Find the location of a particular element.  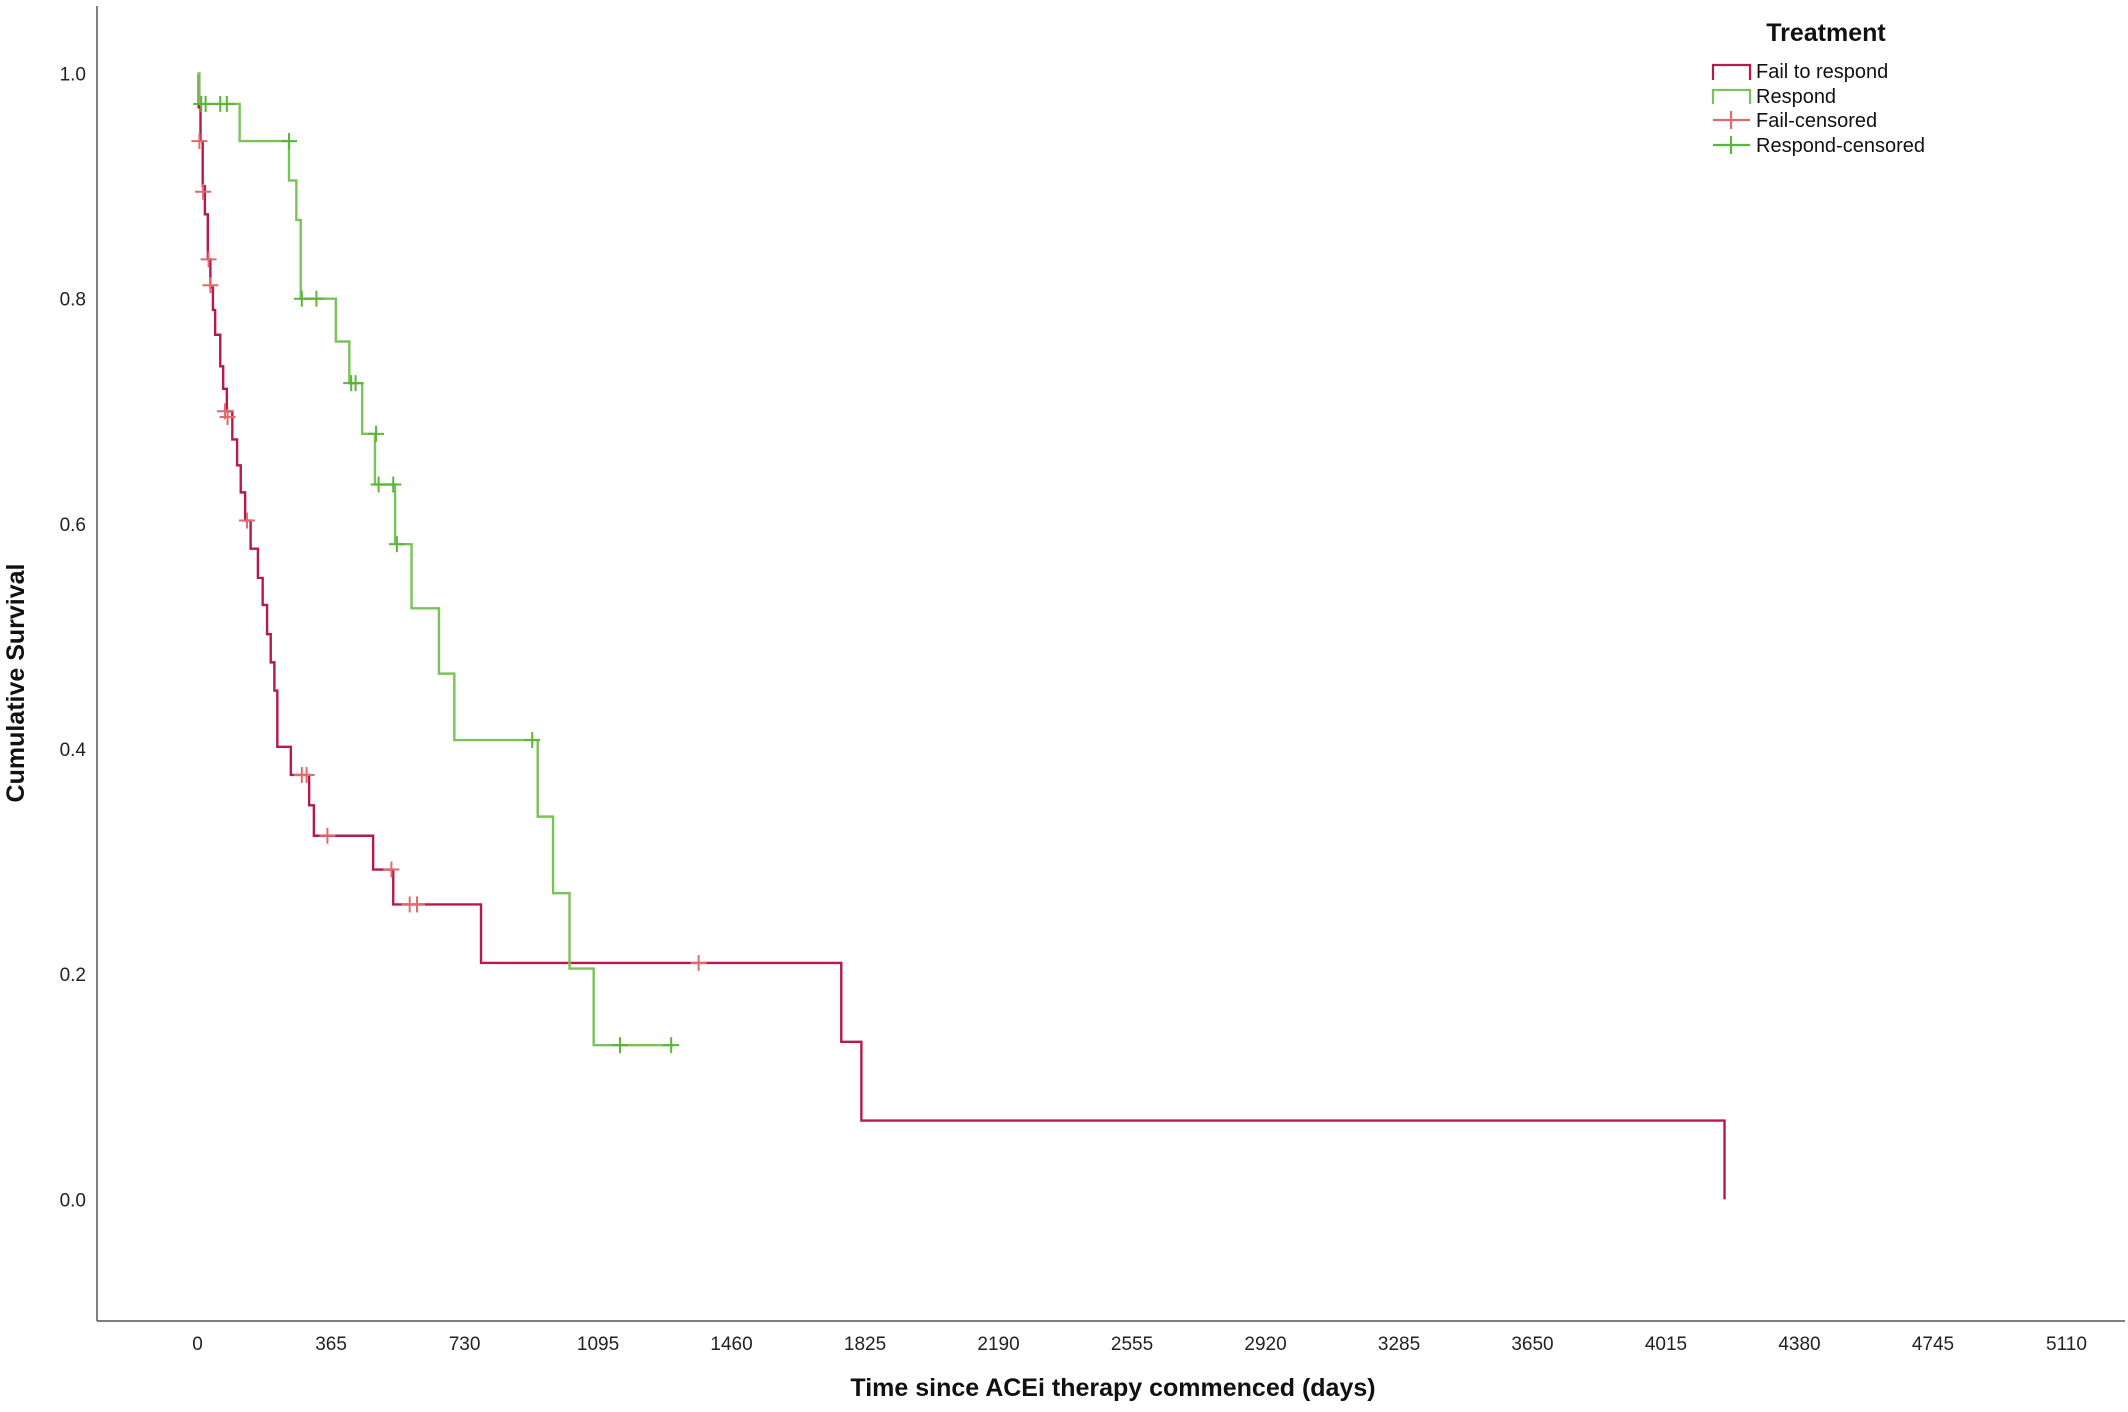

y-tick-label: 0.2 is located at coordinates (73, 975).